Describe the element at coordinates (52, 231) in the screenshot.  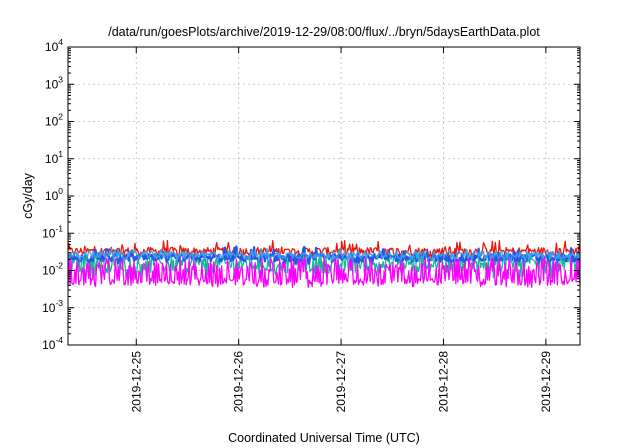
I see `y-tick-label: 10⁻¹` at that location.